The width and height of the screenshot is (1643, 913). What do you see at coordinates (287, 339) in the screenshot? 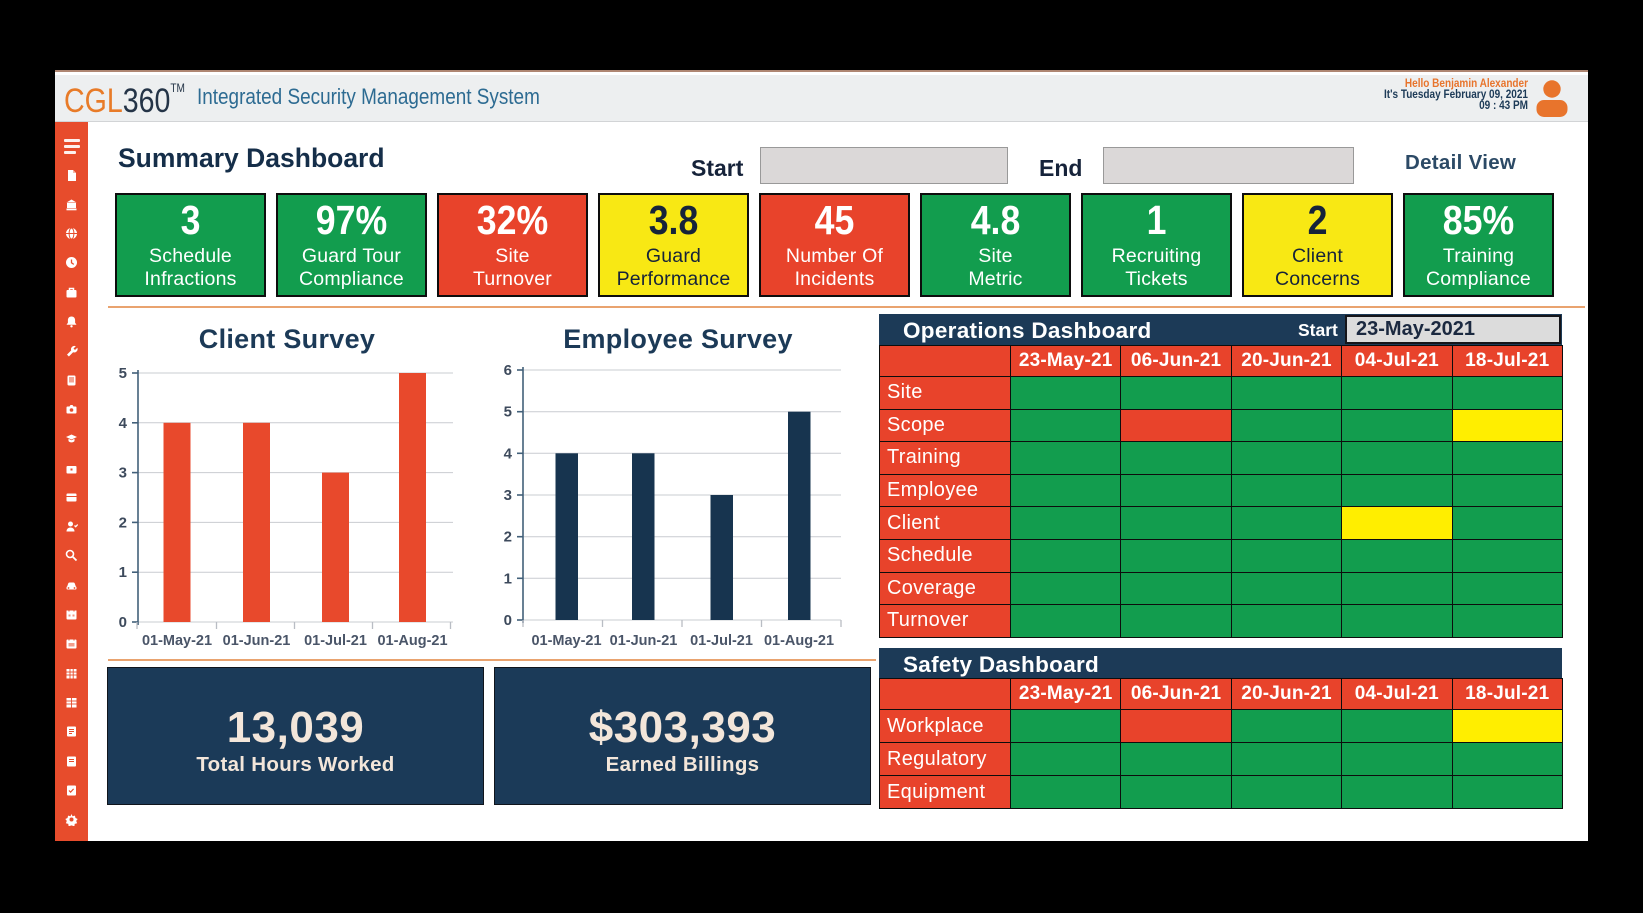
I see `svg-text: Client Survey` at bounding box center [287, 339].